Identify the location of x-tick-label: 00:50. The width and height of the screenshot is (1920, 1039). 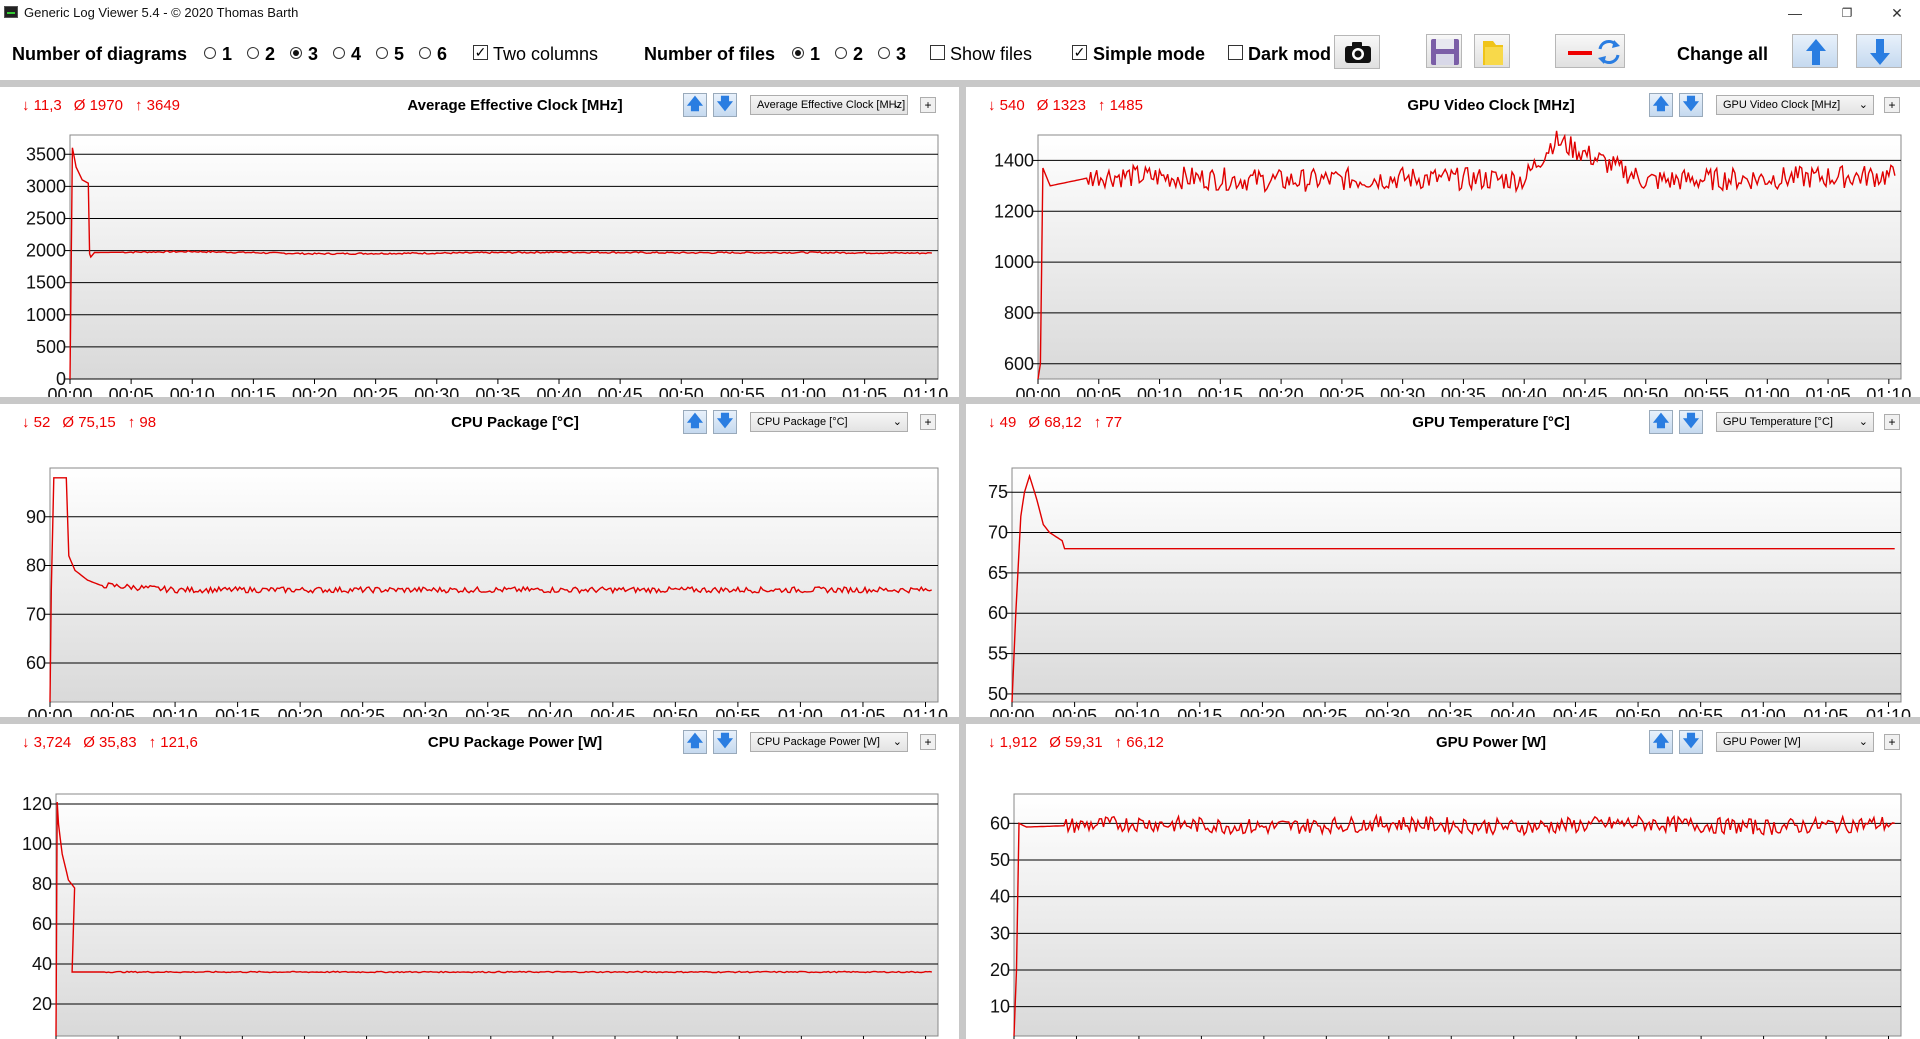
(675, 711).